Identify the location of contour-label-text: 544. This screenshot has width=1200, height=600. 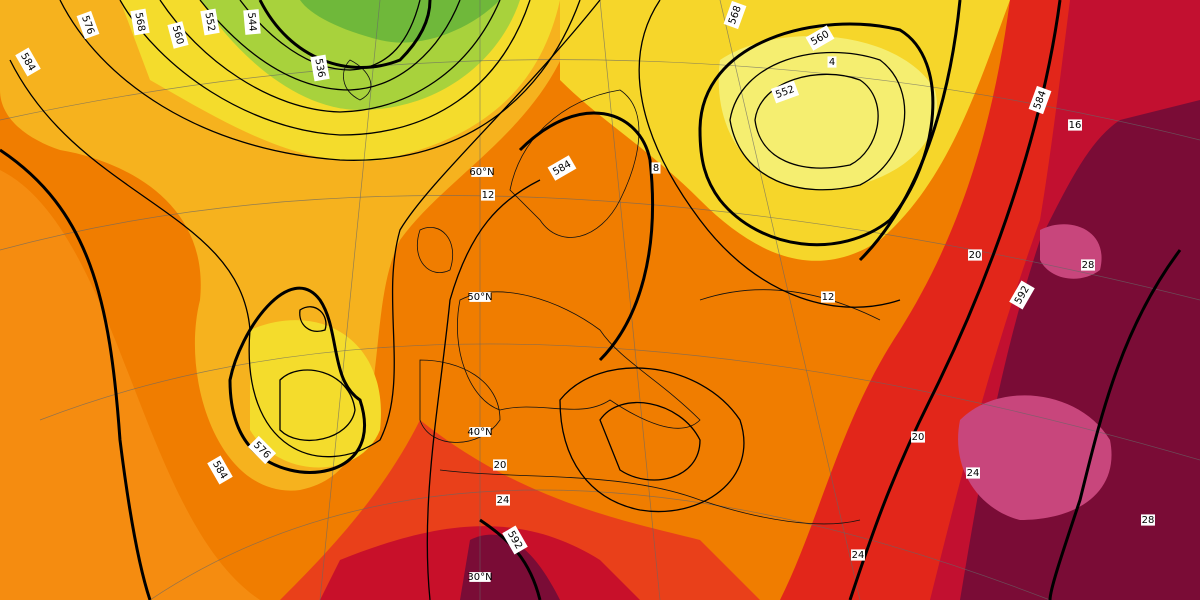
(251, 22).